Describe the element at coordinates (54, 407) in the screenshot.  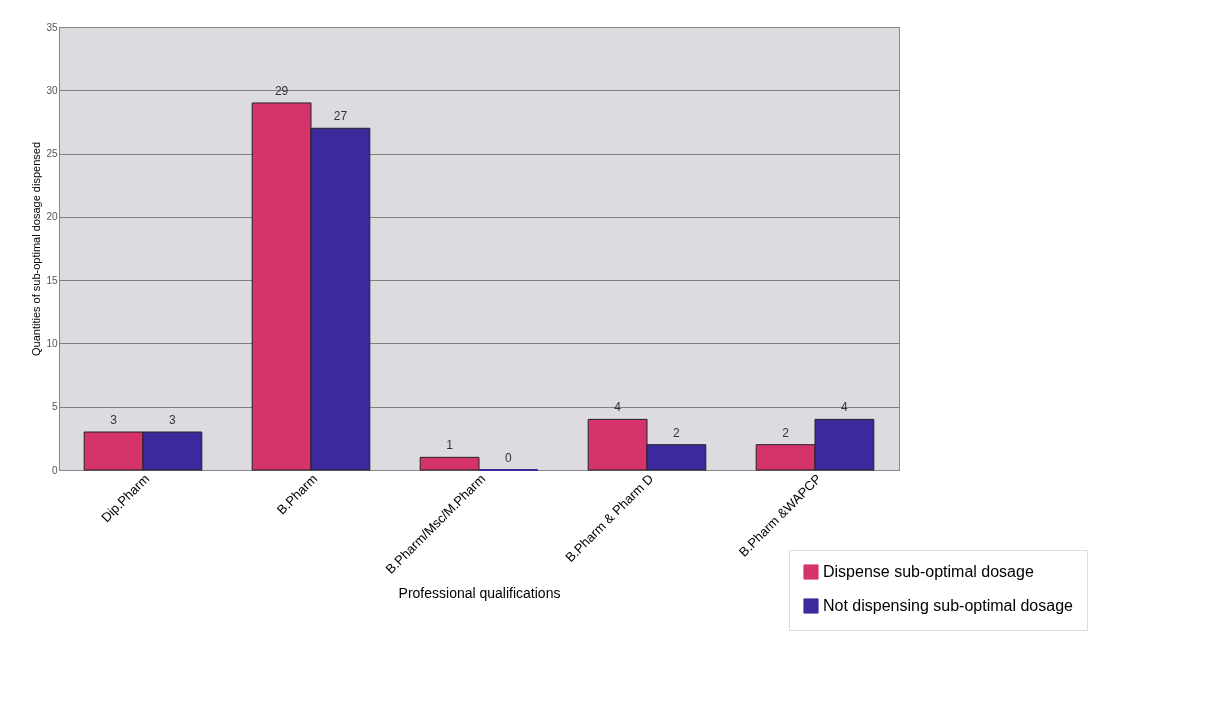
I see `y-tick-label: 5` at that location.